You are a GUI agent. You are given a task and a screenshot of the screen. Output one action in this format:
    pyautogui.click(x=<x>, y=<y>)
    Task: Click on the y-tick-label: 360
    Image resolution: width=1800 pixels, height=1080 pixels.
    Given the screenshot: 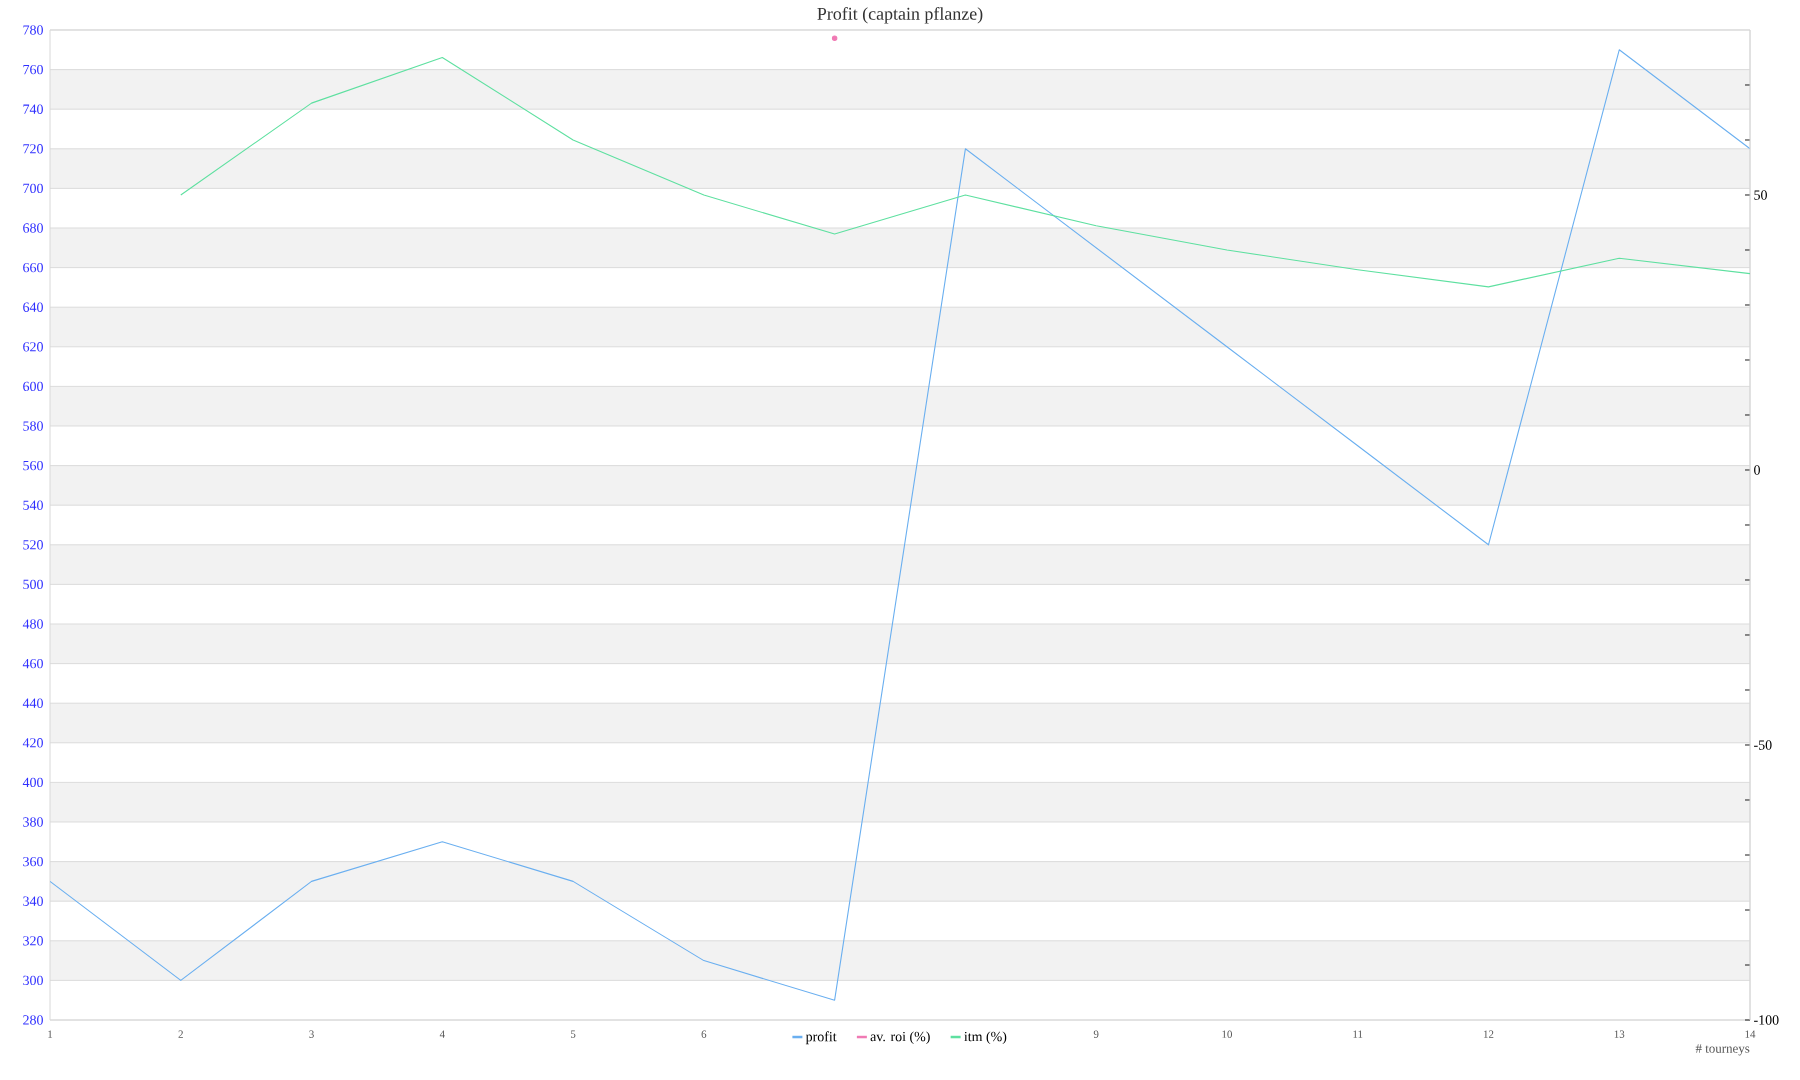 What is the action you would take?
    pyautogui.click(x=33, y=861)
    